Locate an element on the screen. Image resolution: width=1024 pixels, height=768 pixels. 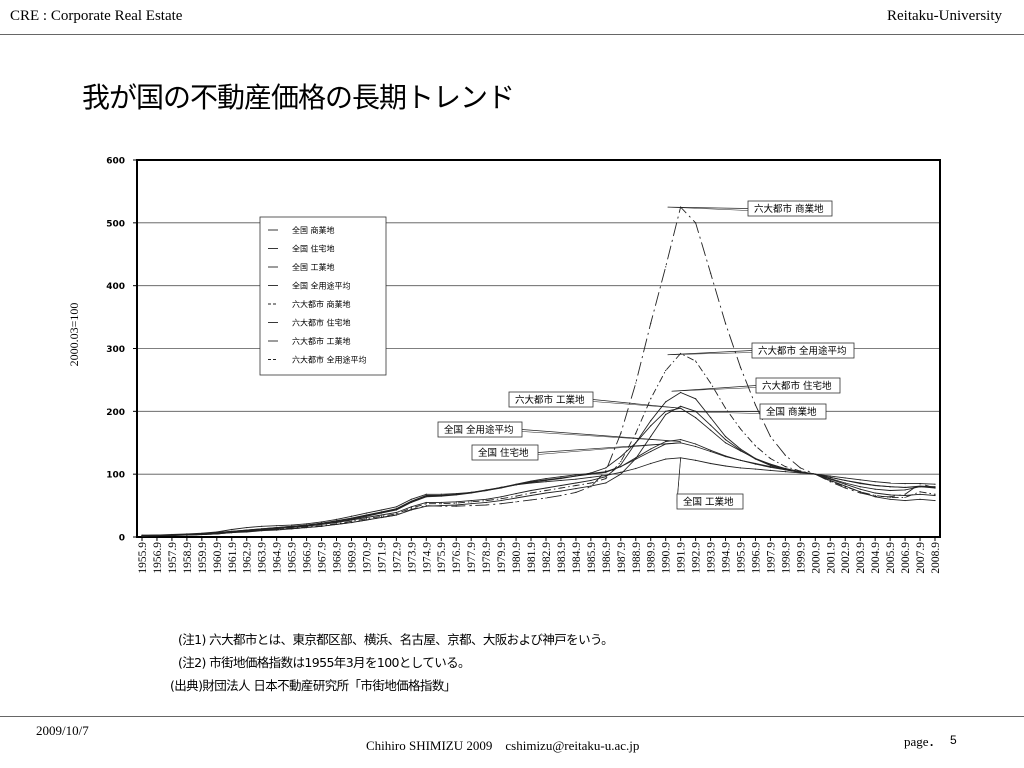
x-tick-label: 1976.9 is located at coordinates (457, 558).